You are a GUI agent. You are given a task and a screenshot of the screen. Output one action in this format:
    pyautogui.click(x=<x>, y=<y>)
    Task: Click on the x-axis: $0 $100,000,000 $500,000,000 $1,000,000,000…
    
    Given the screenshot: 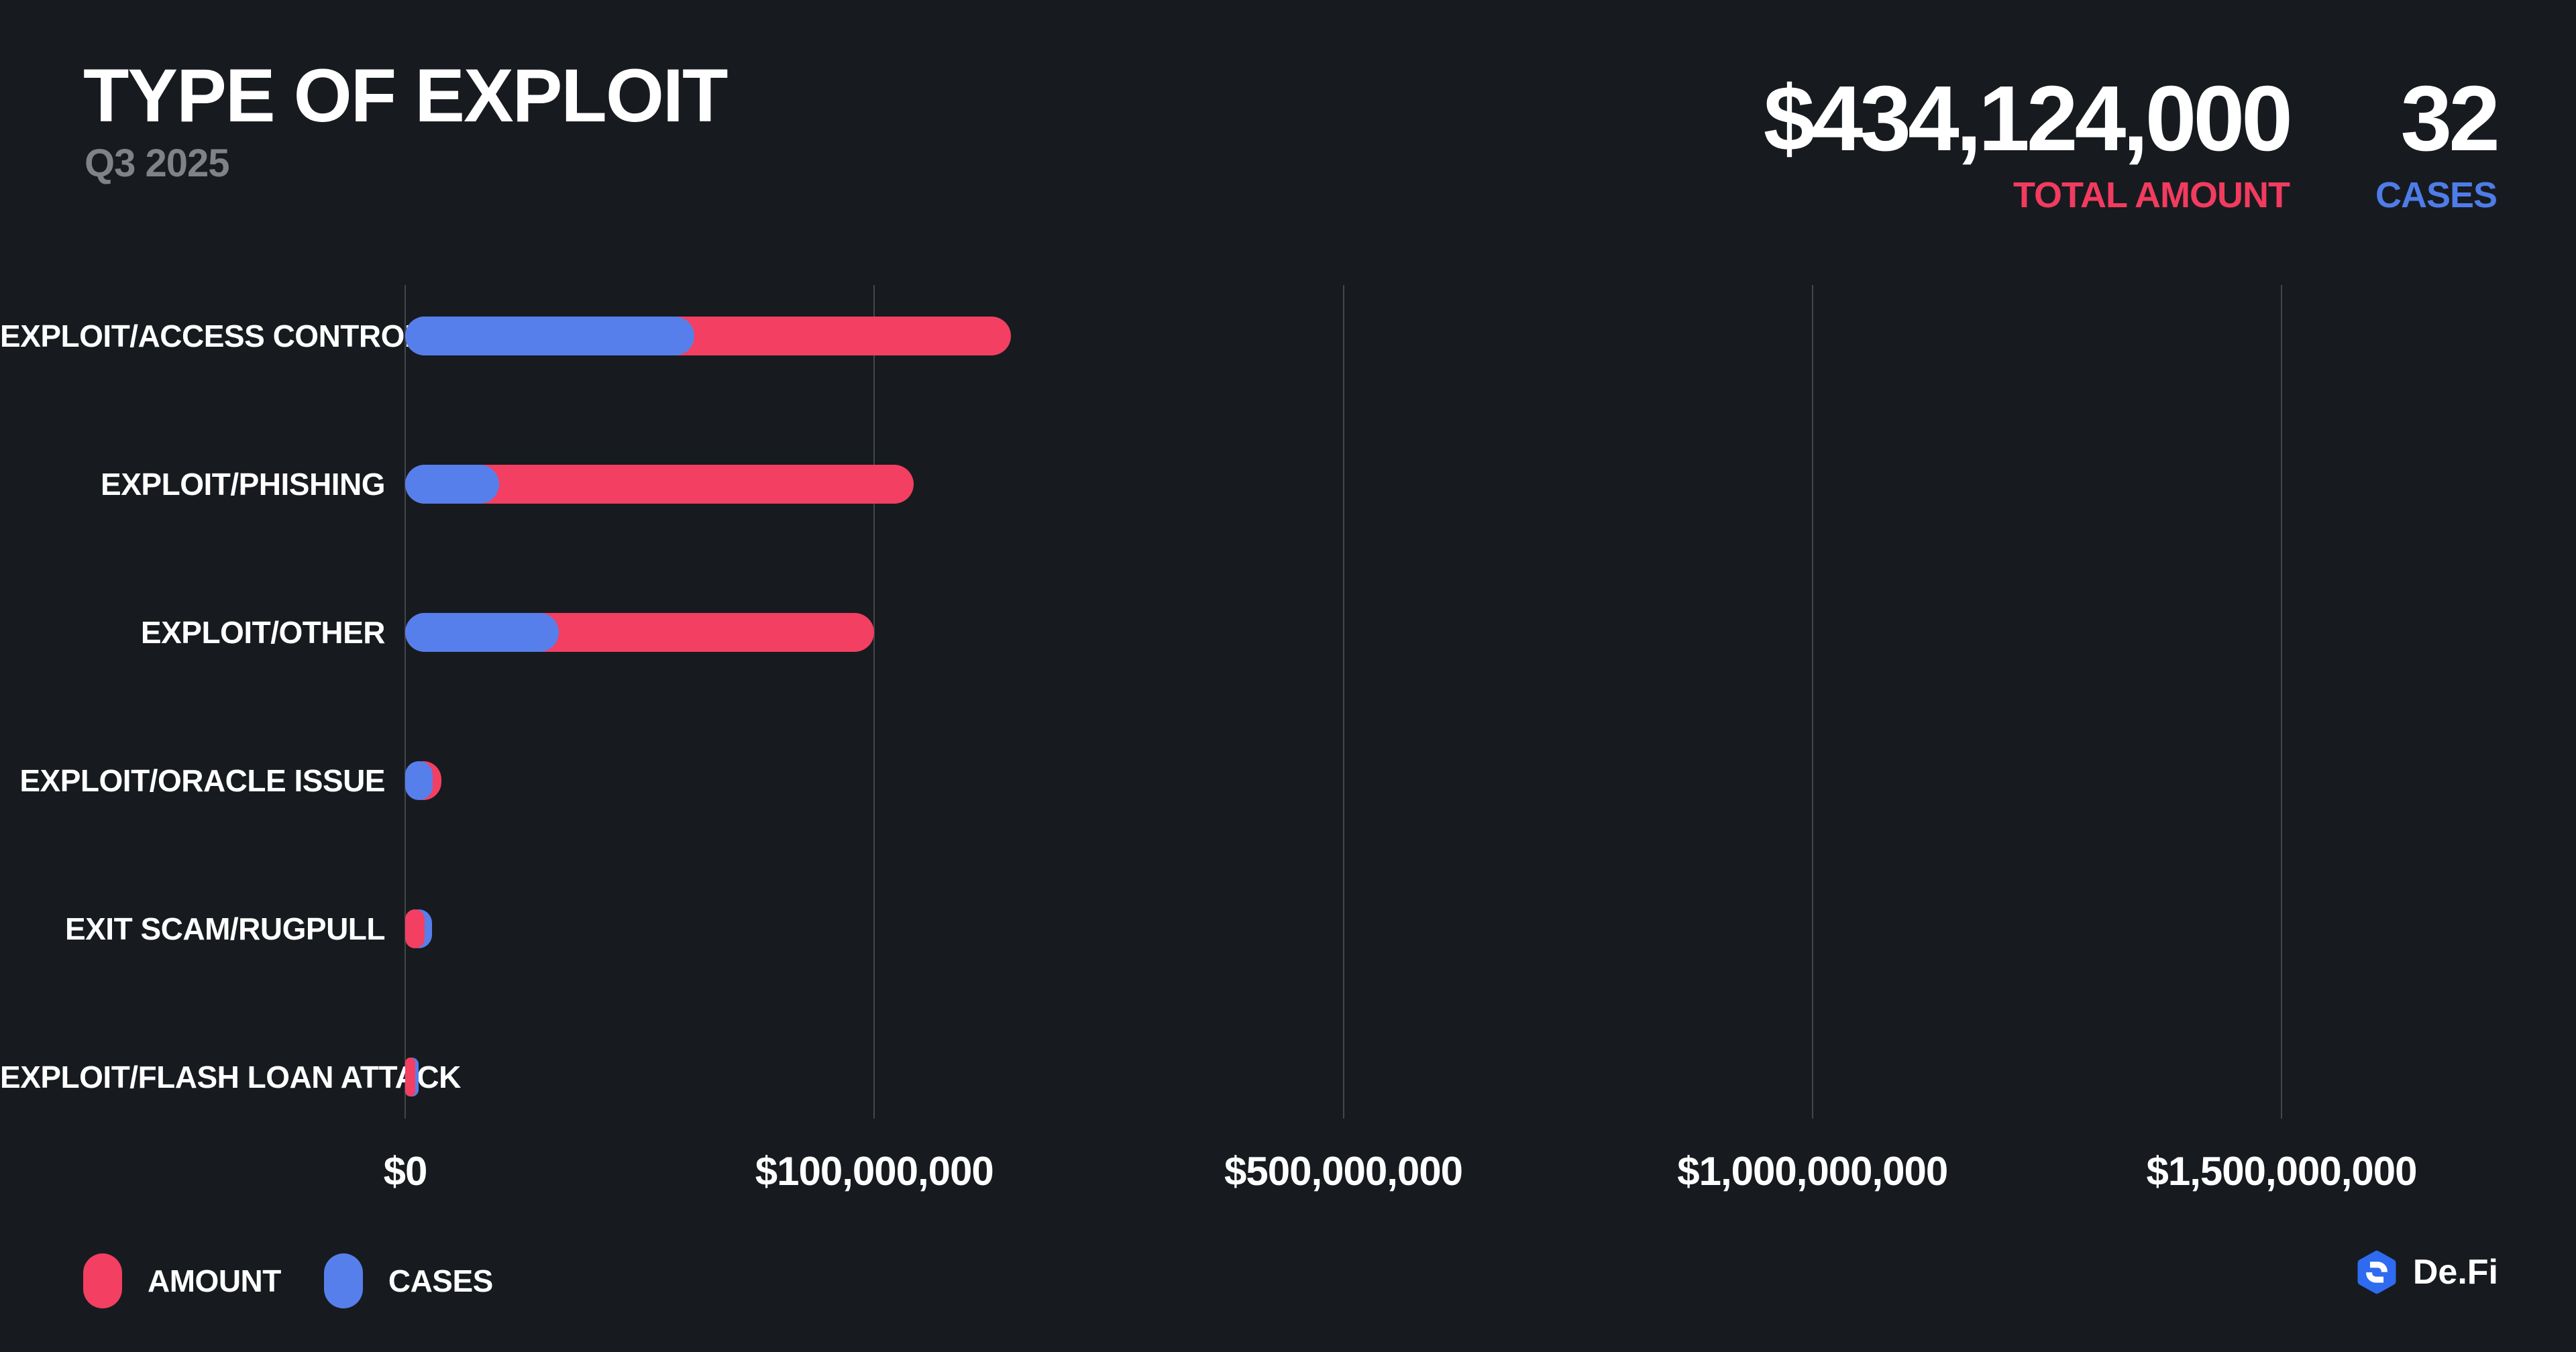 What is the action you would take?
    pyautogui.click(x=1401, y=1175)
    